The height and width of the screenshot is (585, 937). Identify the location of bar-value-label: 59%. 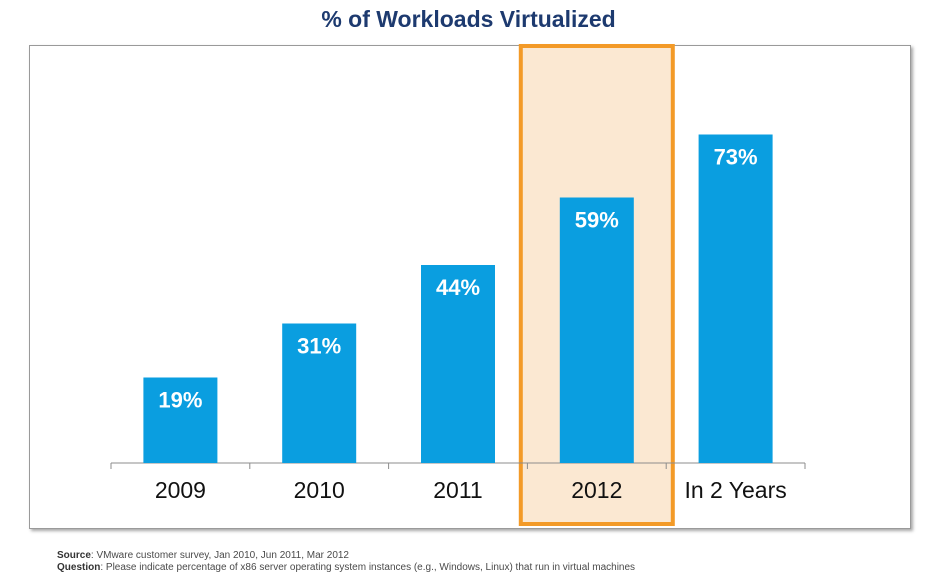
(597, 220).